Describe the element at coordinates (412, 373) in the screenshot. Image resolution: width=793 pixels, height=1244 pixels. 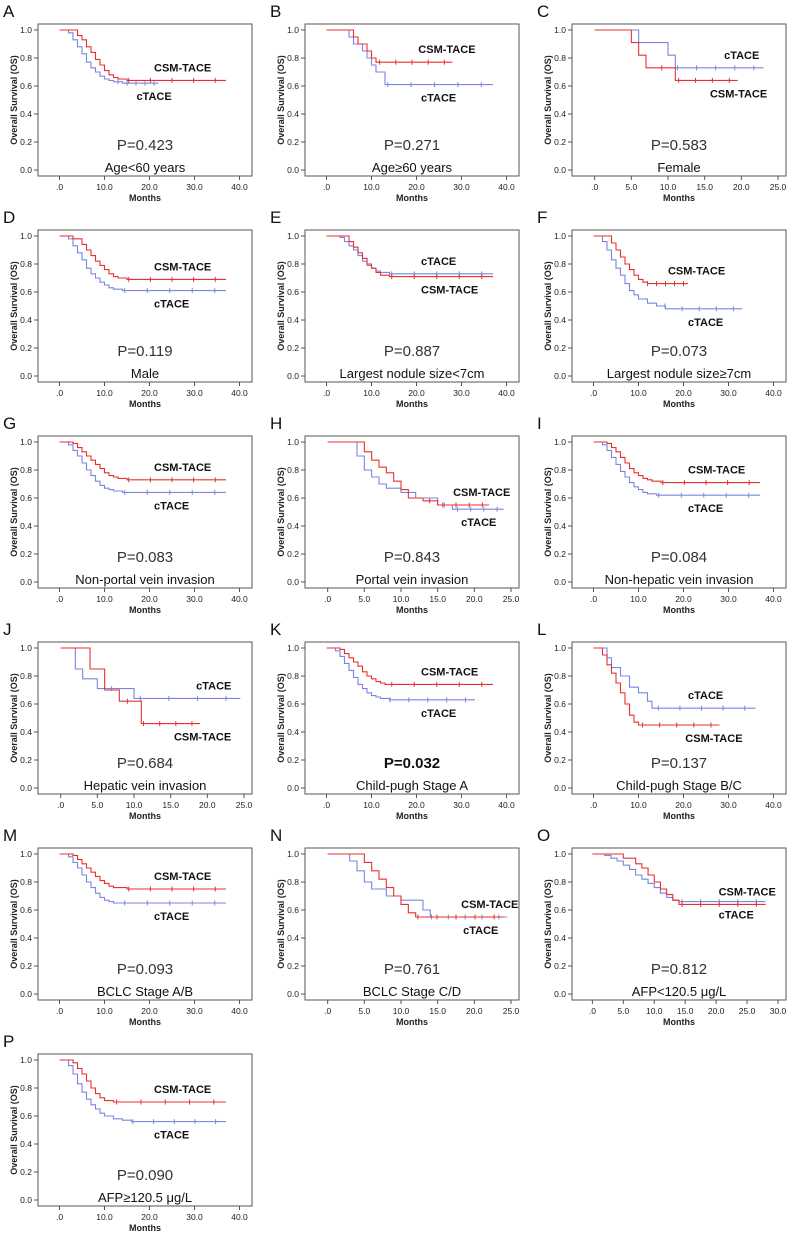
I see `subgroup-title: Largest nodule size<7cm` at that location.